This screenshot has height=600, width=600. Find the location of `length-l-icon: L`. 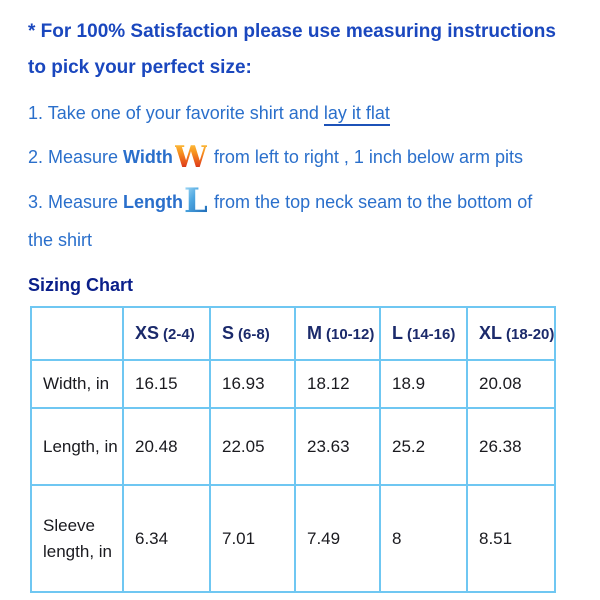

length-l-icon: L is located at coordinates (196, 201).